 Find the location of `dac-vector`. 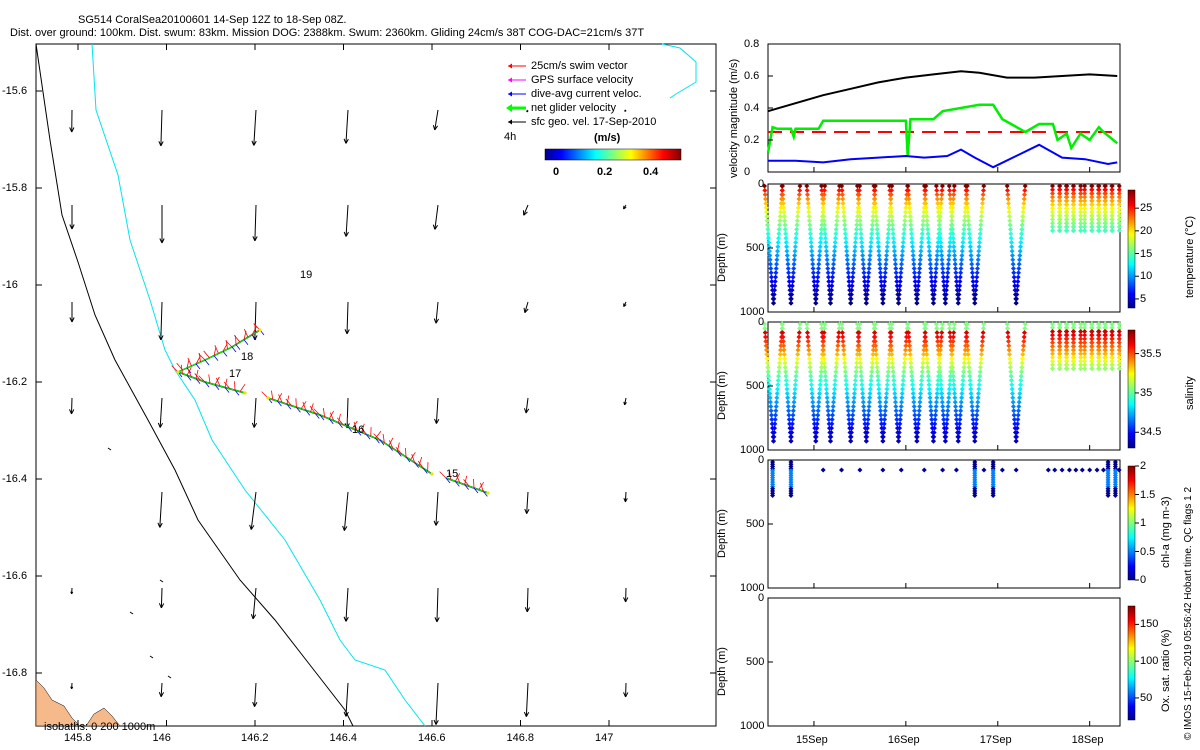

dac-vector is located at coordinates (399, 454).